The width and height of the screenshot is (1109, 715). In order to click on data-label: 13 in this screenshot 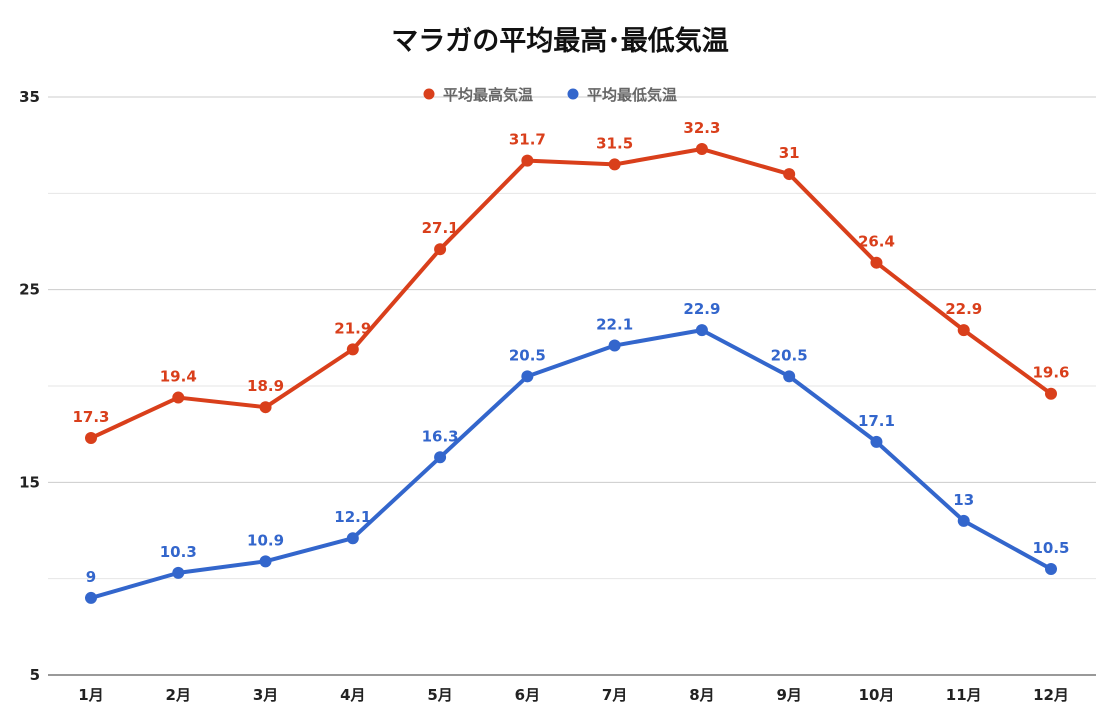, I will do `click(963, 500)`.